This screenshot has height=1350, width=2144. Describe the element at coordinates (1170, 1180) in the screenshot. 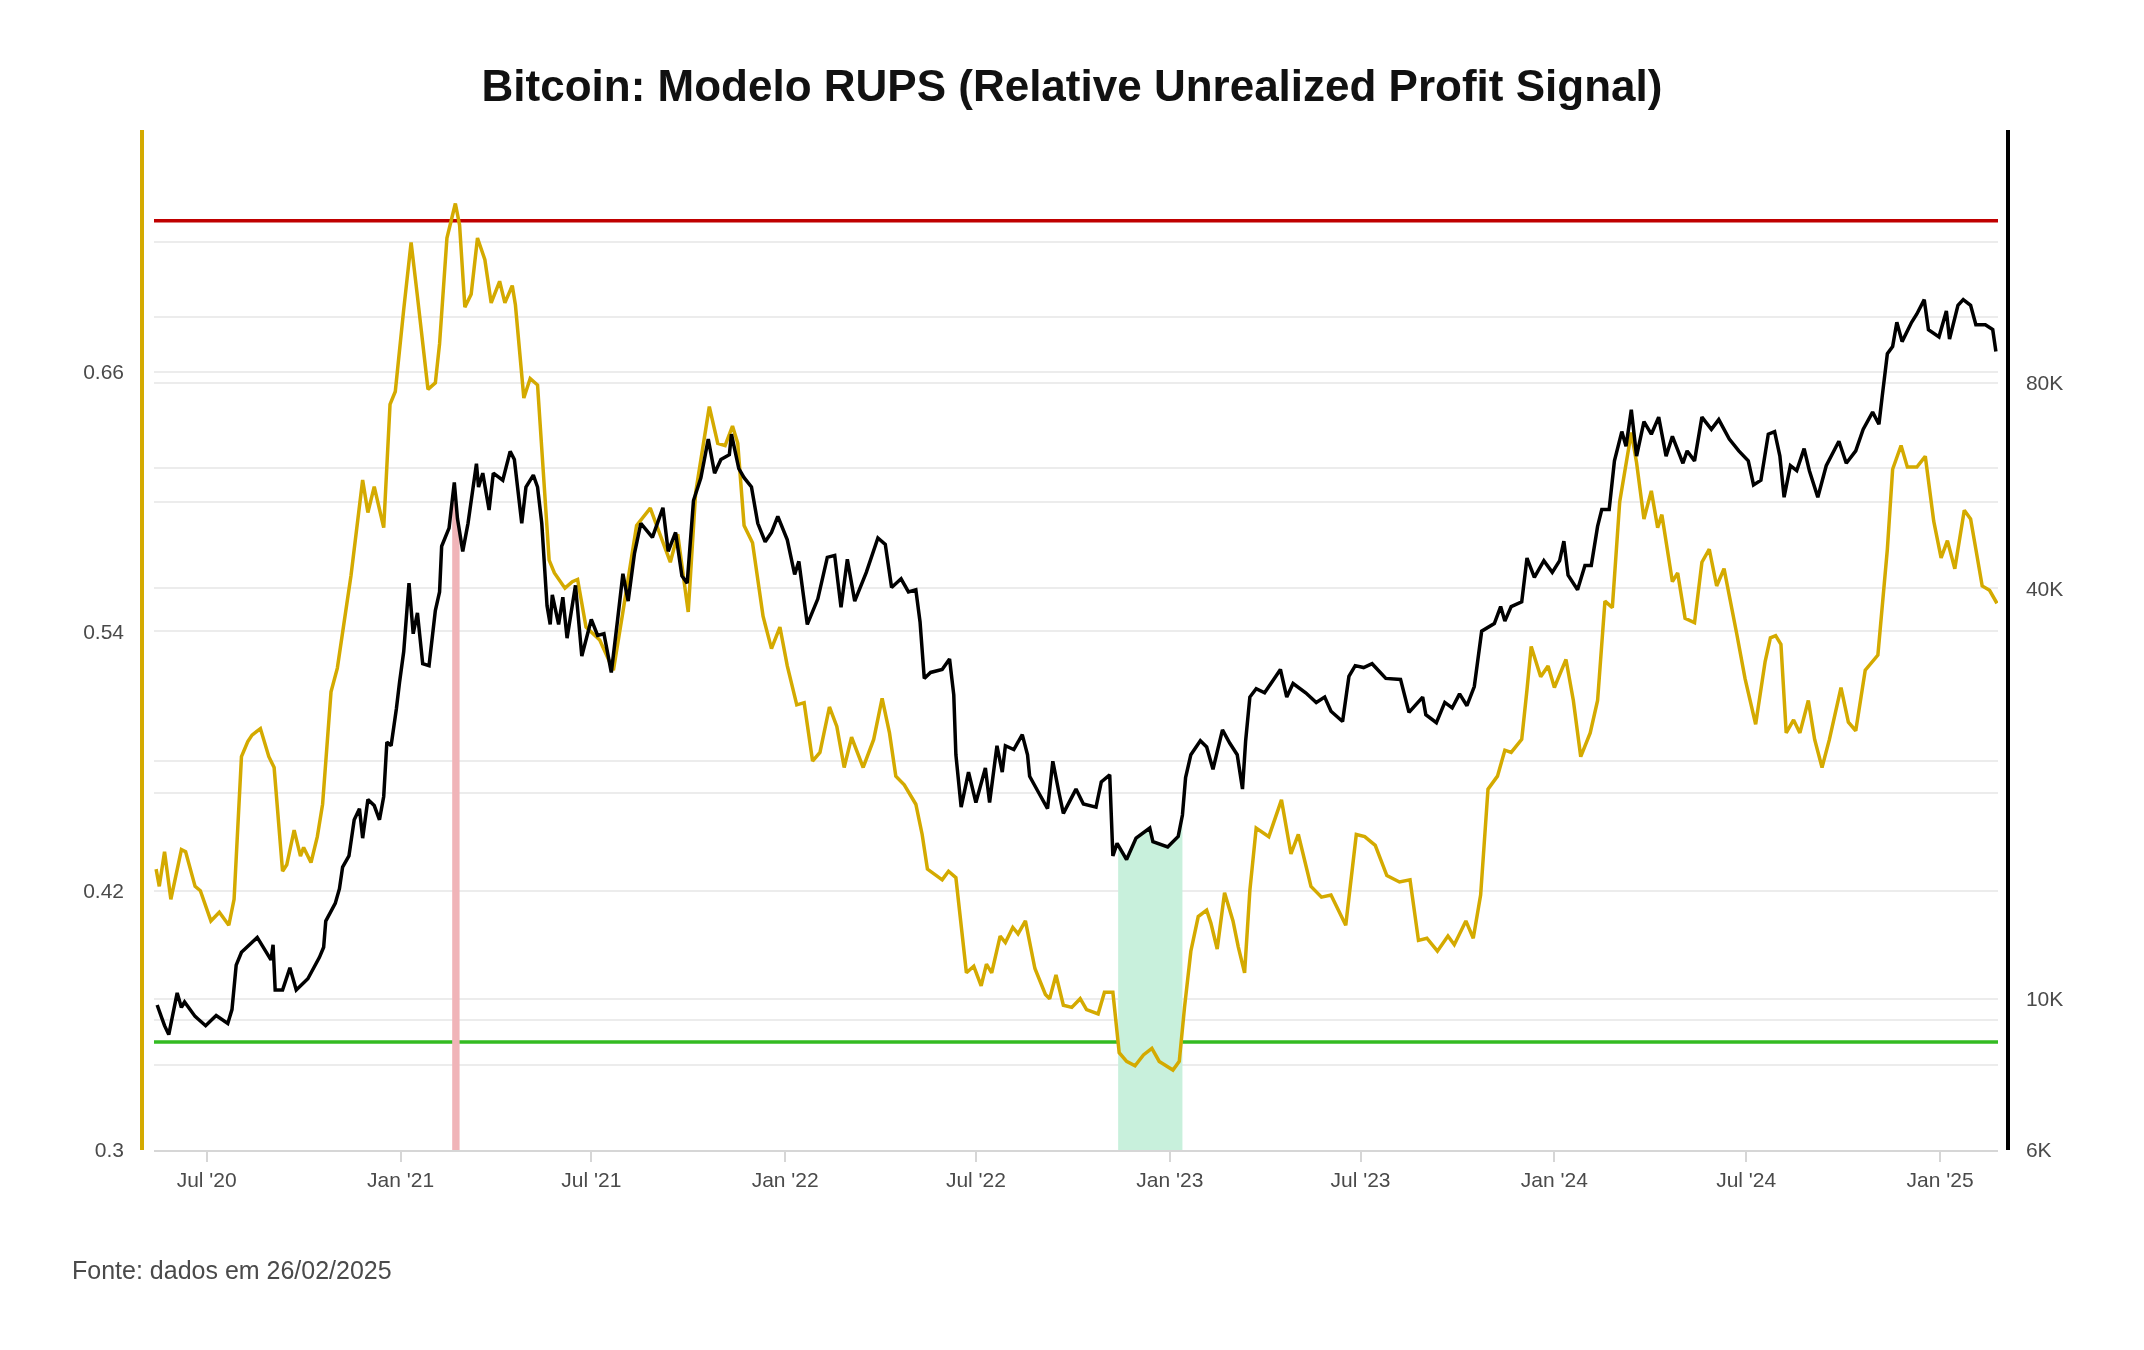

I see `x-tick-label: Jan '23` at that location.